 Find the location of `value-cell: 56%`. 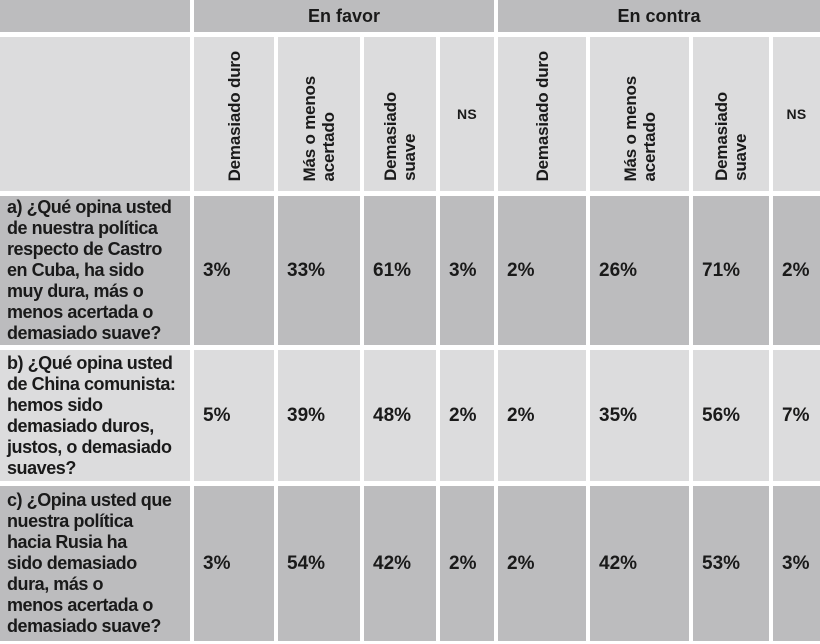

value-cell: 56% is located at coordinates (731, 415).